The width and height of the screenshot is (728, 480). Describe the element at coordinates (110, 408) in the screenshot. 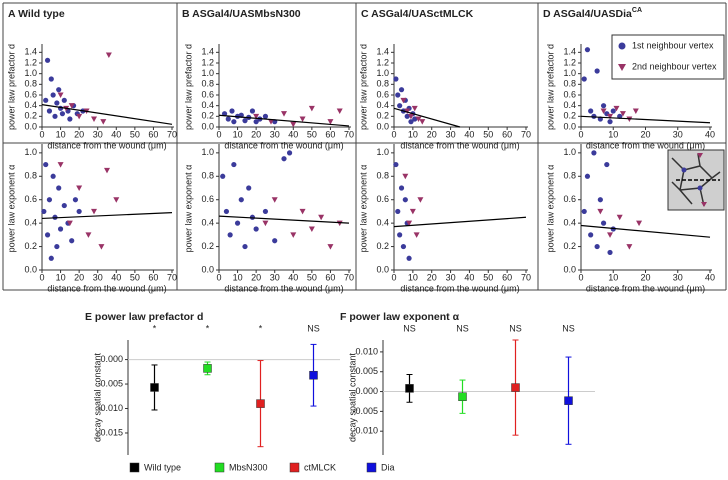

I see `y-tick-label: -0.010` at that location.